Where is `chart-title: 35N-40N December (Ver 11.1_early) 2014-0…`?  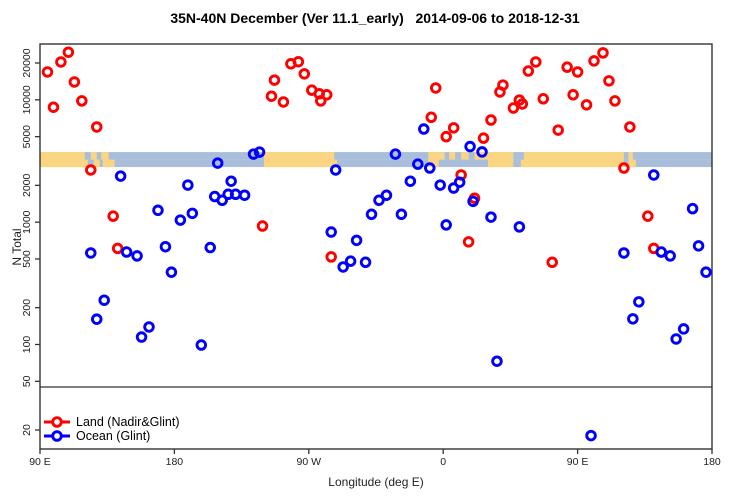 chart-title: 35N-40N December (Ver 11.1_early) 2014-0… is located at coordinates (375, 18).